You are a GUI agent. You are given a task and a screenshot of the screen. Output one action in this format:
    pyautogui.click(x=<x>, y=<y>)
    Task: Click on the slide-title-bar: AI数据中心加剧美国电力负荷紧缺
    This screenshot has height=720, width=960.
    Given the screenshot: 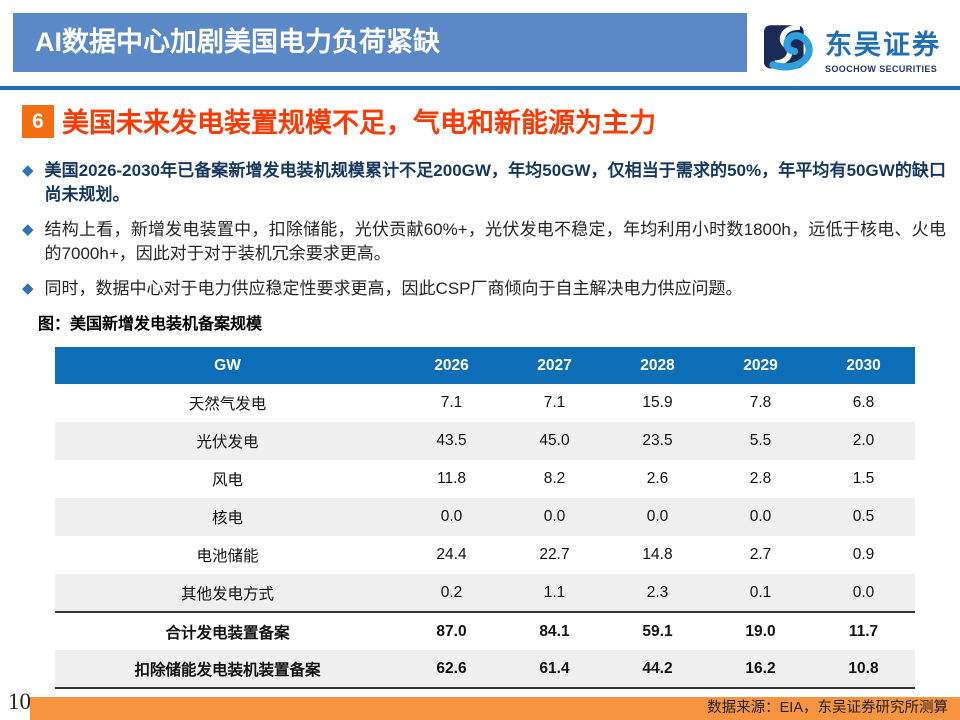 What is the action you would take?
    pyautogui.click(x=380, y=42)
    